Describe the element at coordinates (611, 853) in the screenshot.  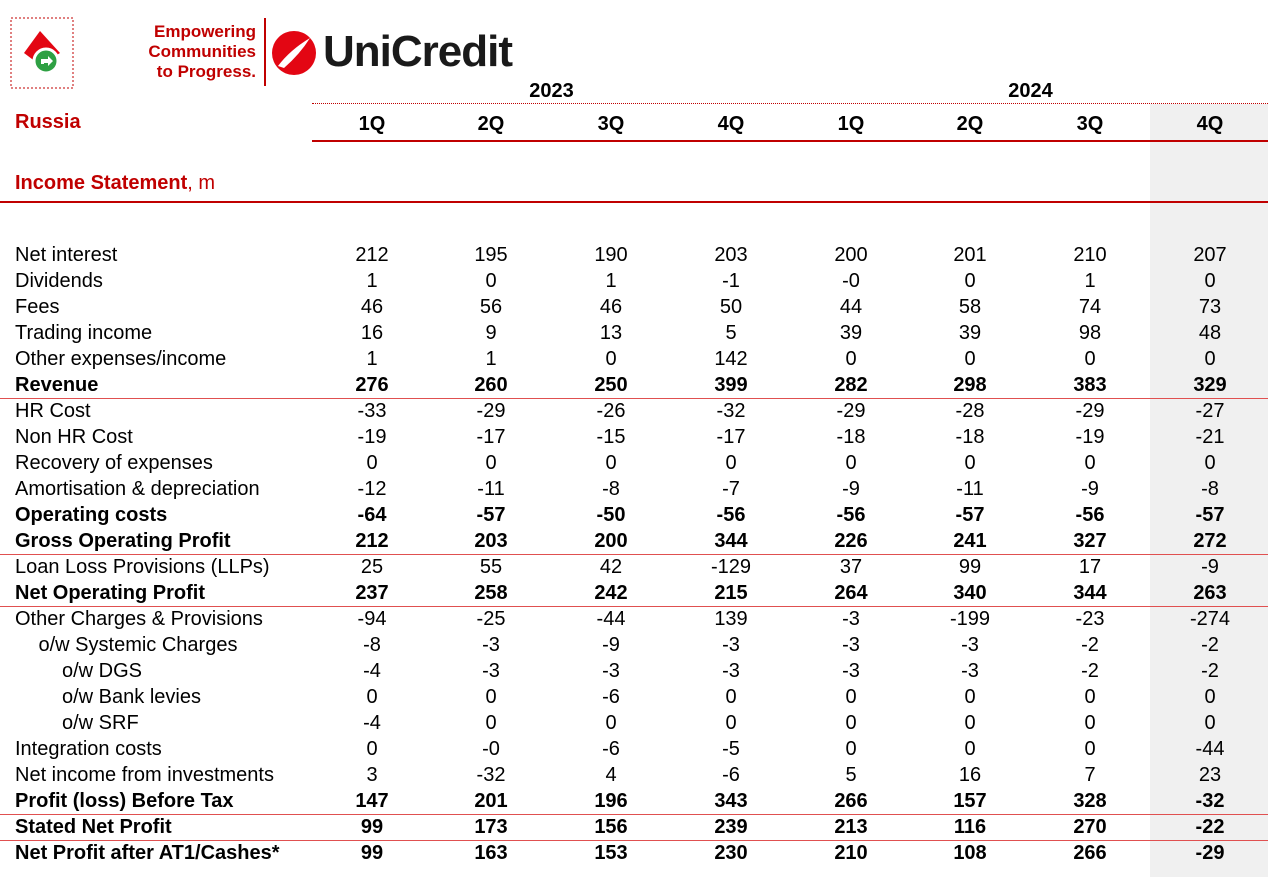
I see `cell: 153` at that location.